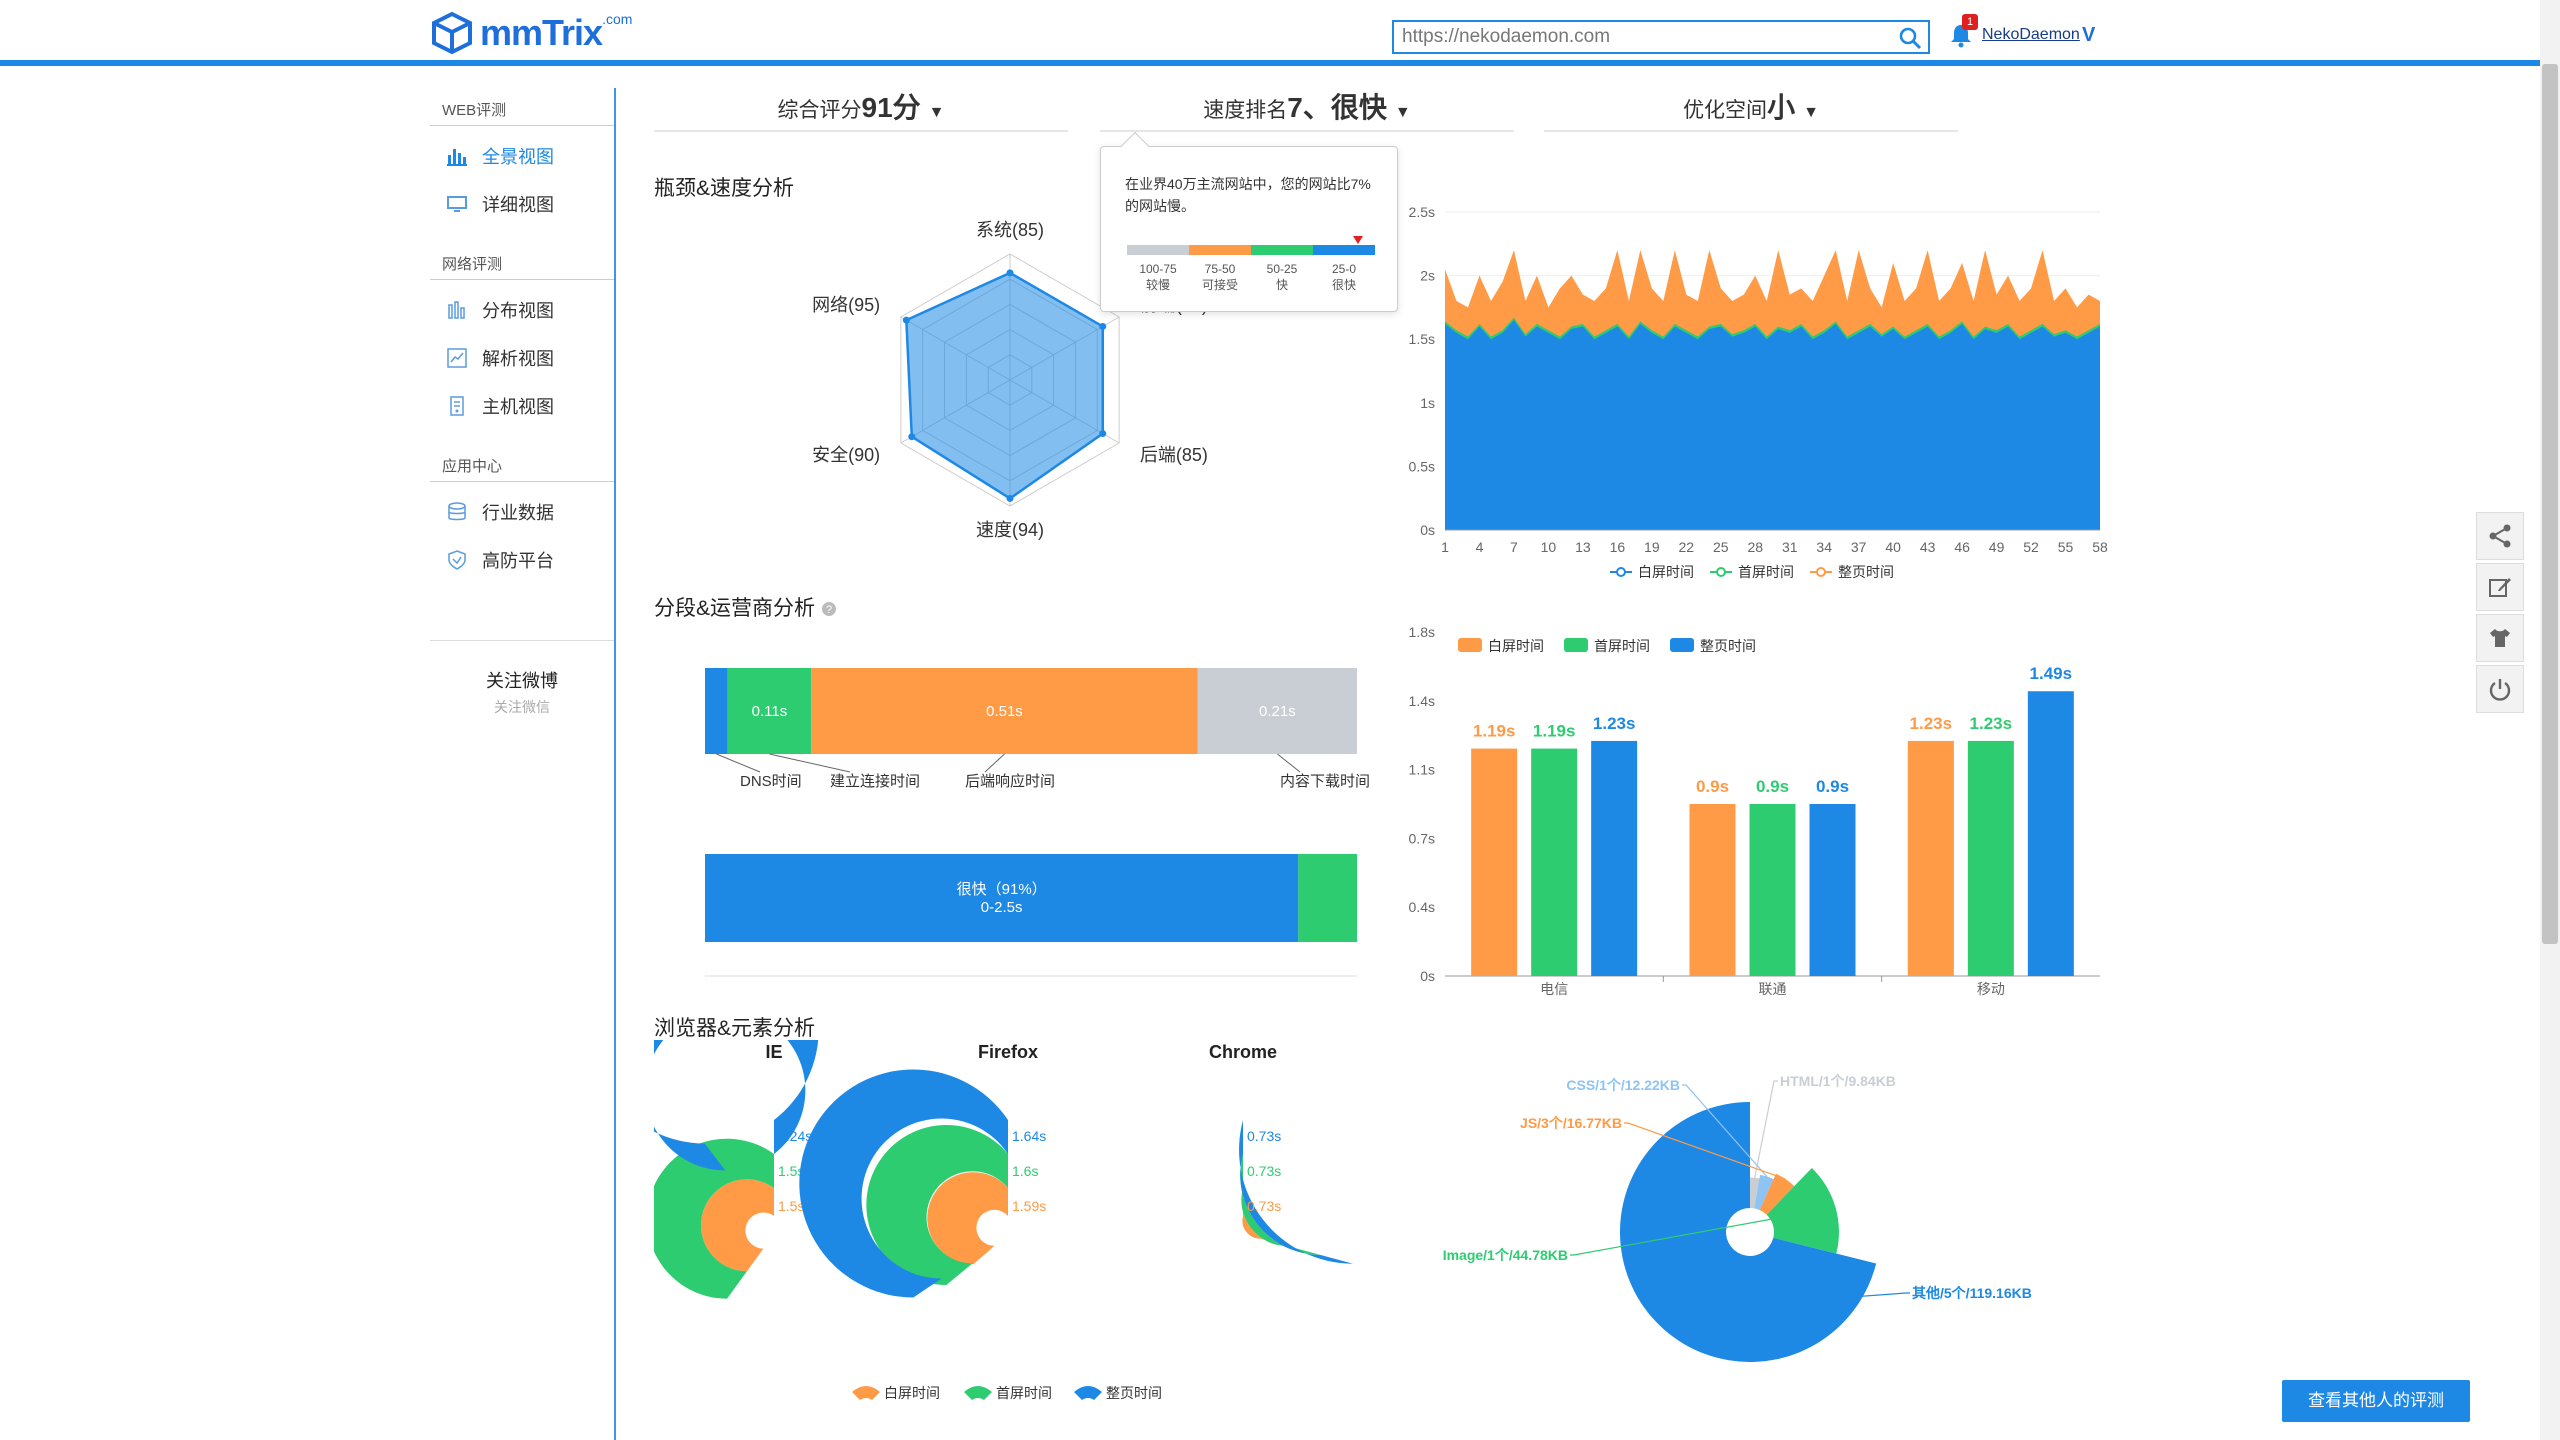  What do you see at coordinates (1480, 547) in the screenshot?
I see `x-tick-label: 4` at bounding box center [1480, 547].